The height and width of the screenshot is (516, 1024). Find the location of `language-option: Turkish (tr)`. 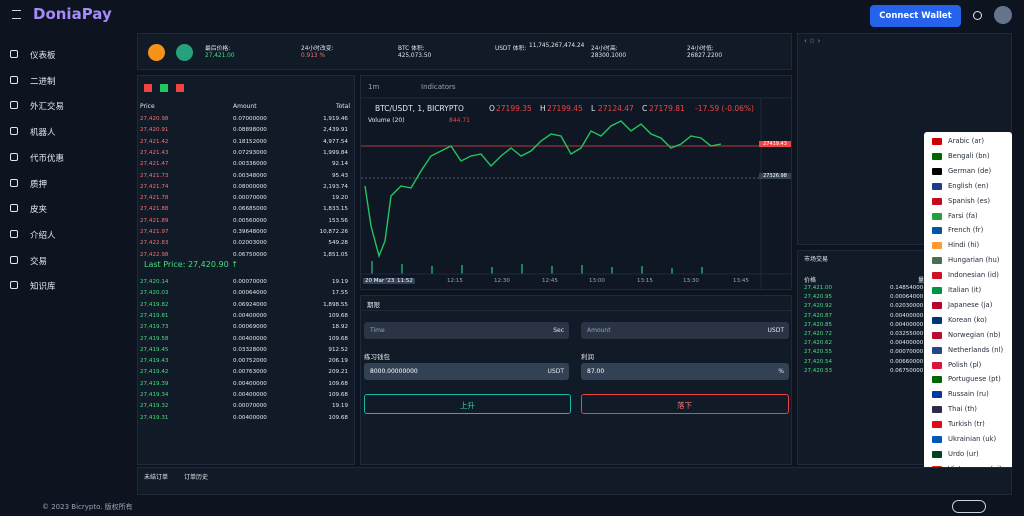

language-option: Turkish (tr) is located at coordinates (968, 424).